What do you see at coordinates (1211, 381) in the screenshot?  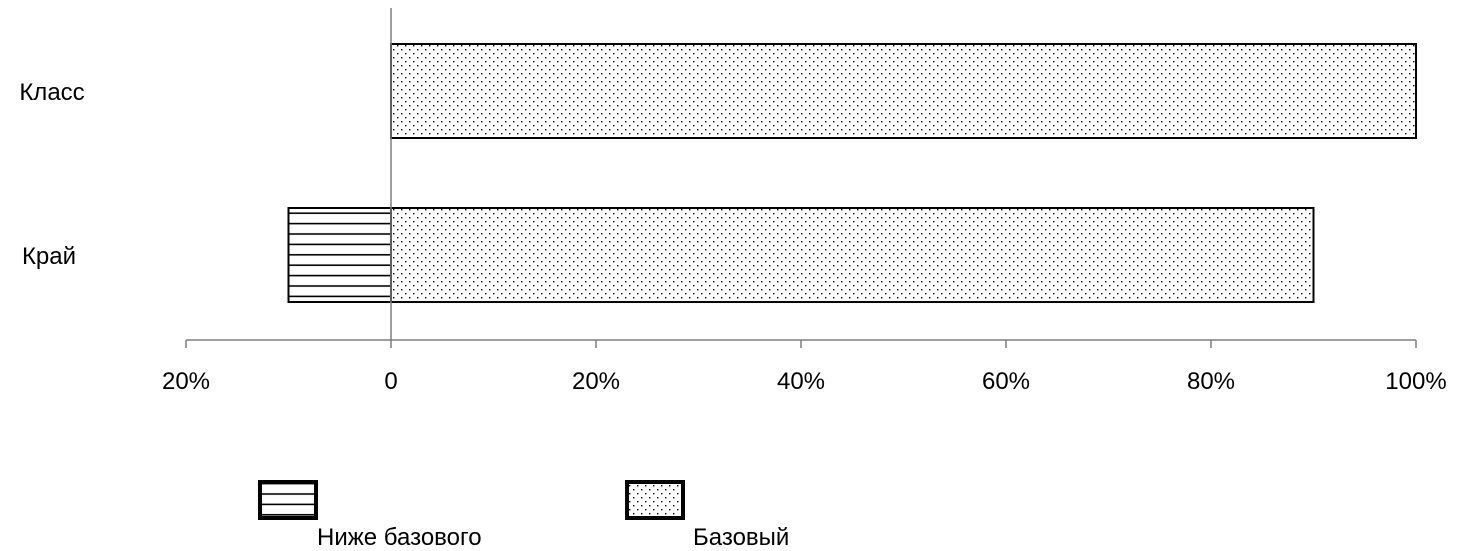 I see `x-tick-label: 80%` at bounding box center [1211, 381].